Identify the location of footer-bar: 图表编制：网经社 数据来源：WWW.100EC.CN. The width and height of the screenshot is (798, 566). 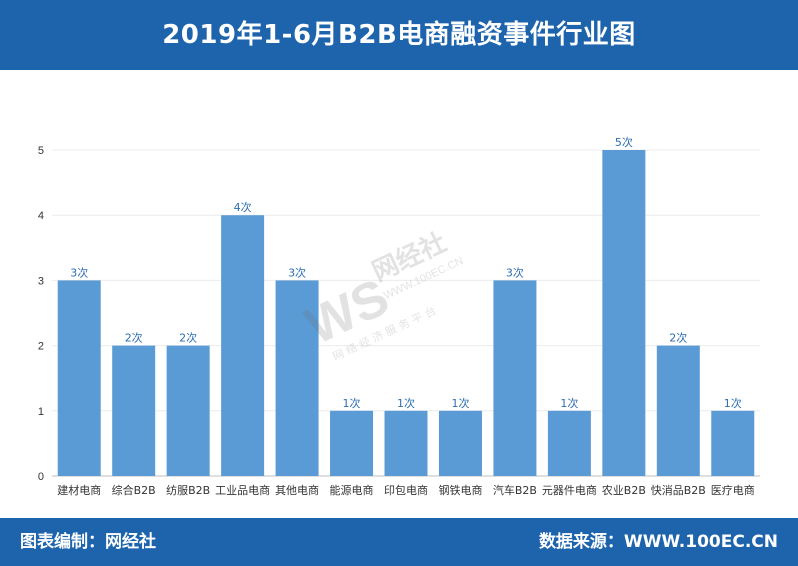
(399, 542).